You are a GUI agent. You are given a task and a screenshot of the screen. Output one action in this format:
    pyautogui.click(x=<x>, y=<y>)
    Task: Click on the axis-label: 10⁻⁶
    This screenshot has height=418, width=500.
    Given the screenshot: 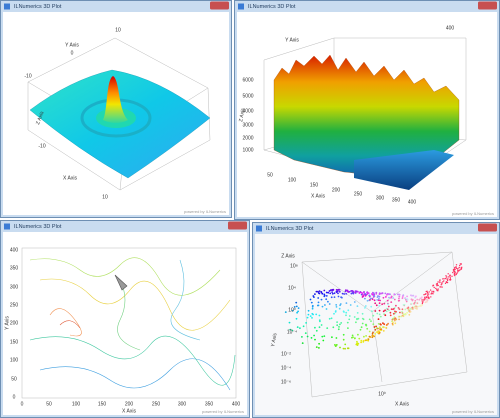 What is the action you would take?
    pyautogui.click(x=286, y=382)
    